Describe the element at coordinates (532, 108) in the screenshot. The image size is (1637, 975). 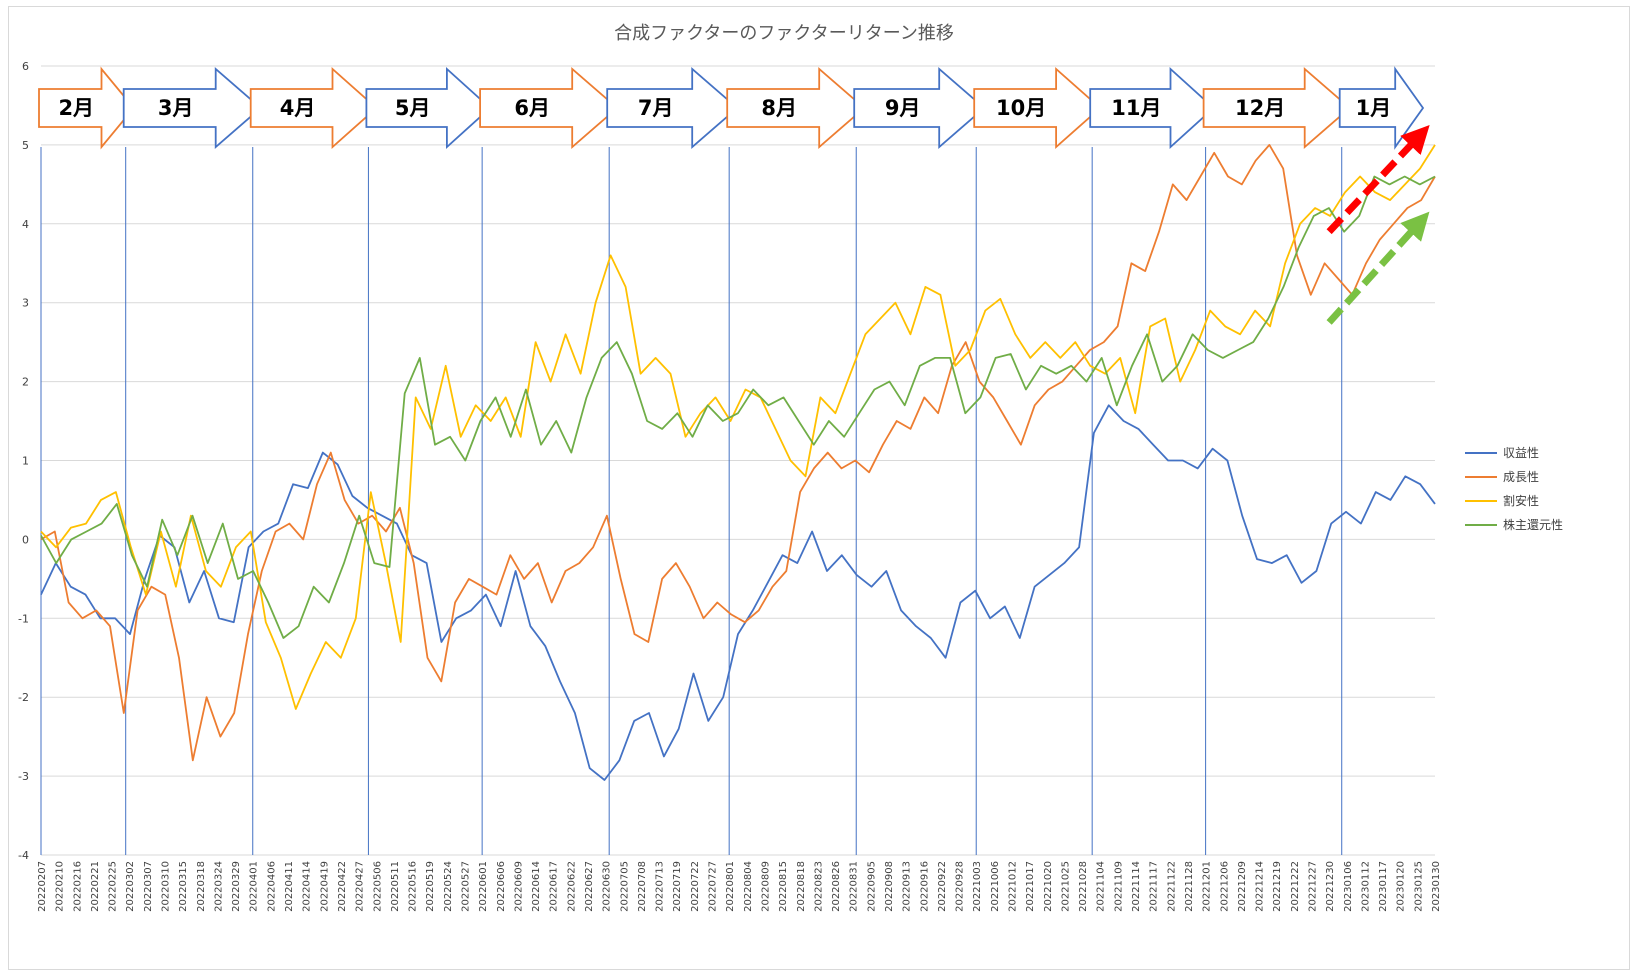
I see `month-arrow-label: 6月` at that location.